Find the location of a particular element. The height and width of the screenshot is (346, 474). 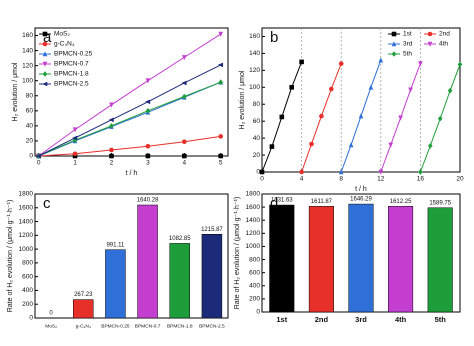

x-tick-label: 4th is located at coordinates (401, 319).